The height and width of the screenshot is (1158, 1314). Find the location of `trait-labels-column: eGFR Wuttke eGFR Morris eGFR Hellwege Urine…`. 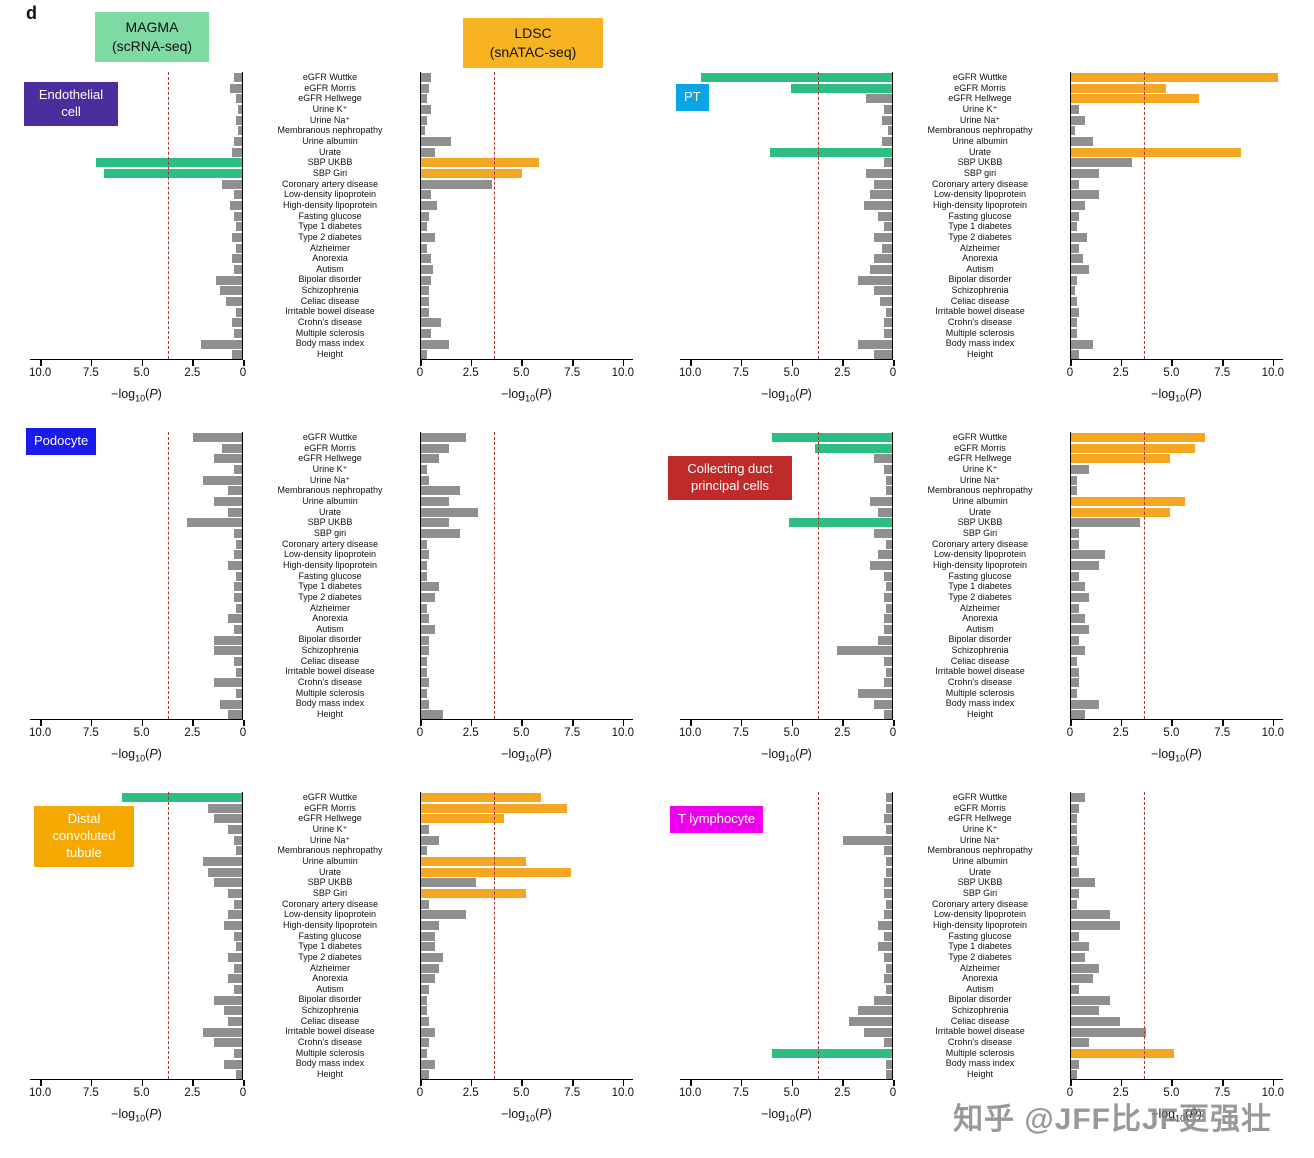

trait-labels-column: eGFR Wuttke eGFR Morris eGFR Hellwege Urine… is located at coordinates (980, 216).